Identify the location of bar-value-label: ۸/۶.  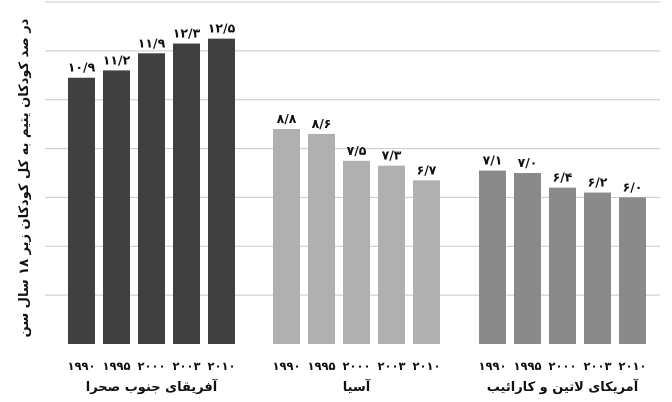
(322, 123).